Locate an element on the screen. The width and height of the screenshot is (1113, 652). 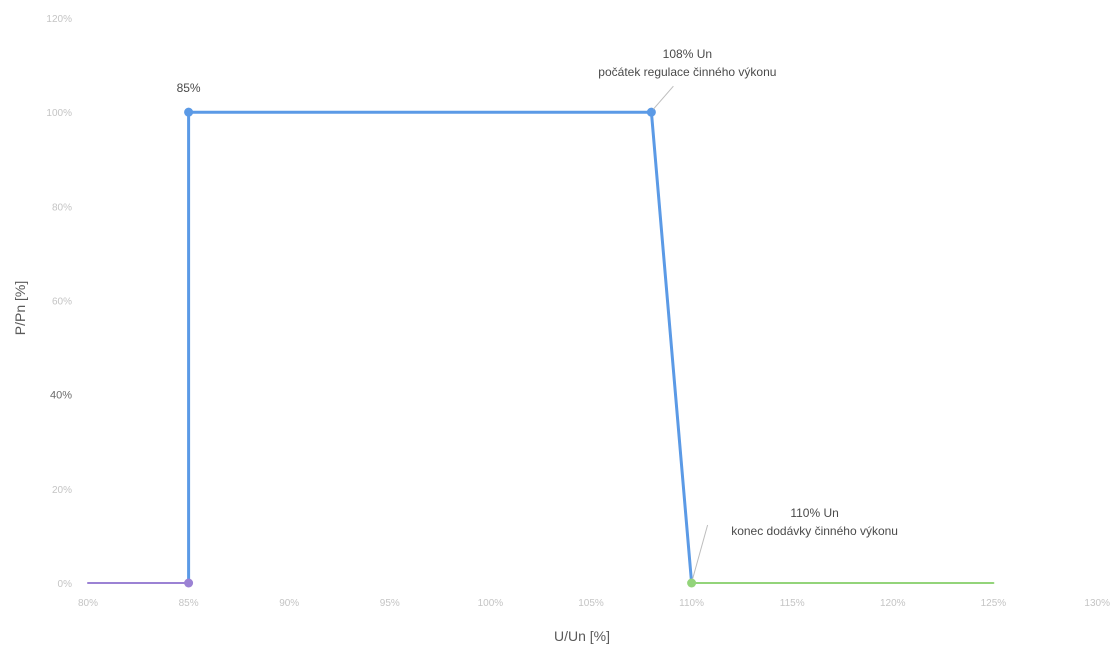
y-tick-label: 120% is located at coordinates (59, 19).